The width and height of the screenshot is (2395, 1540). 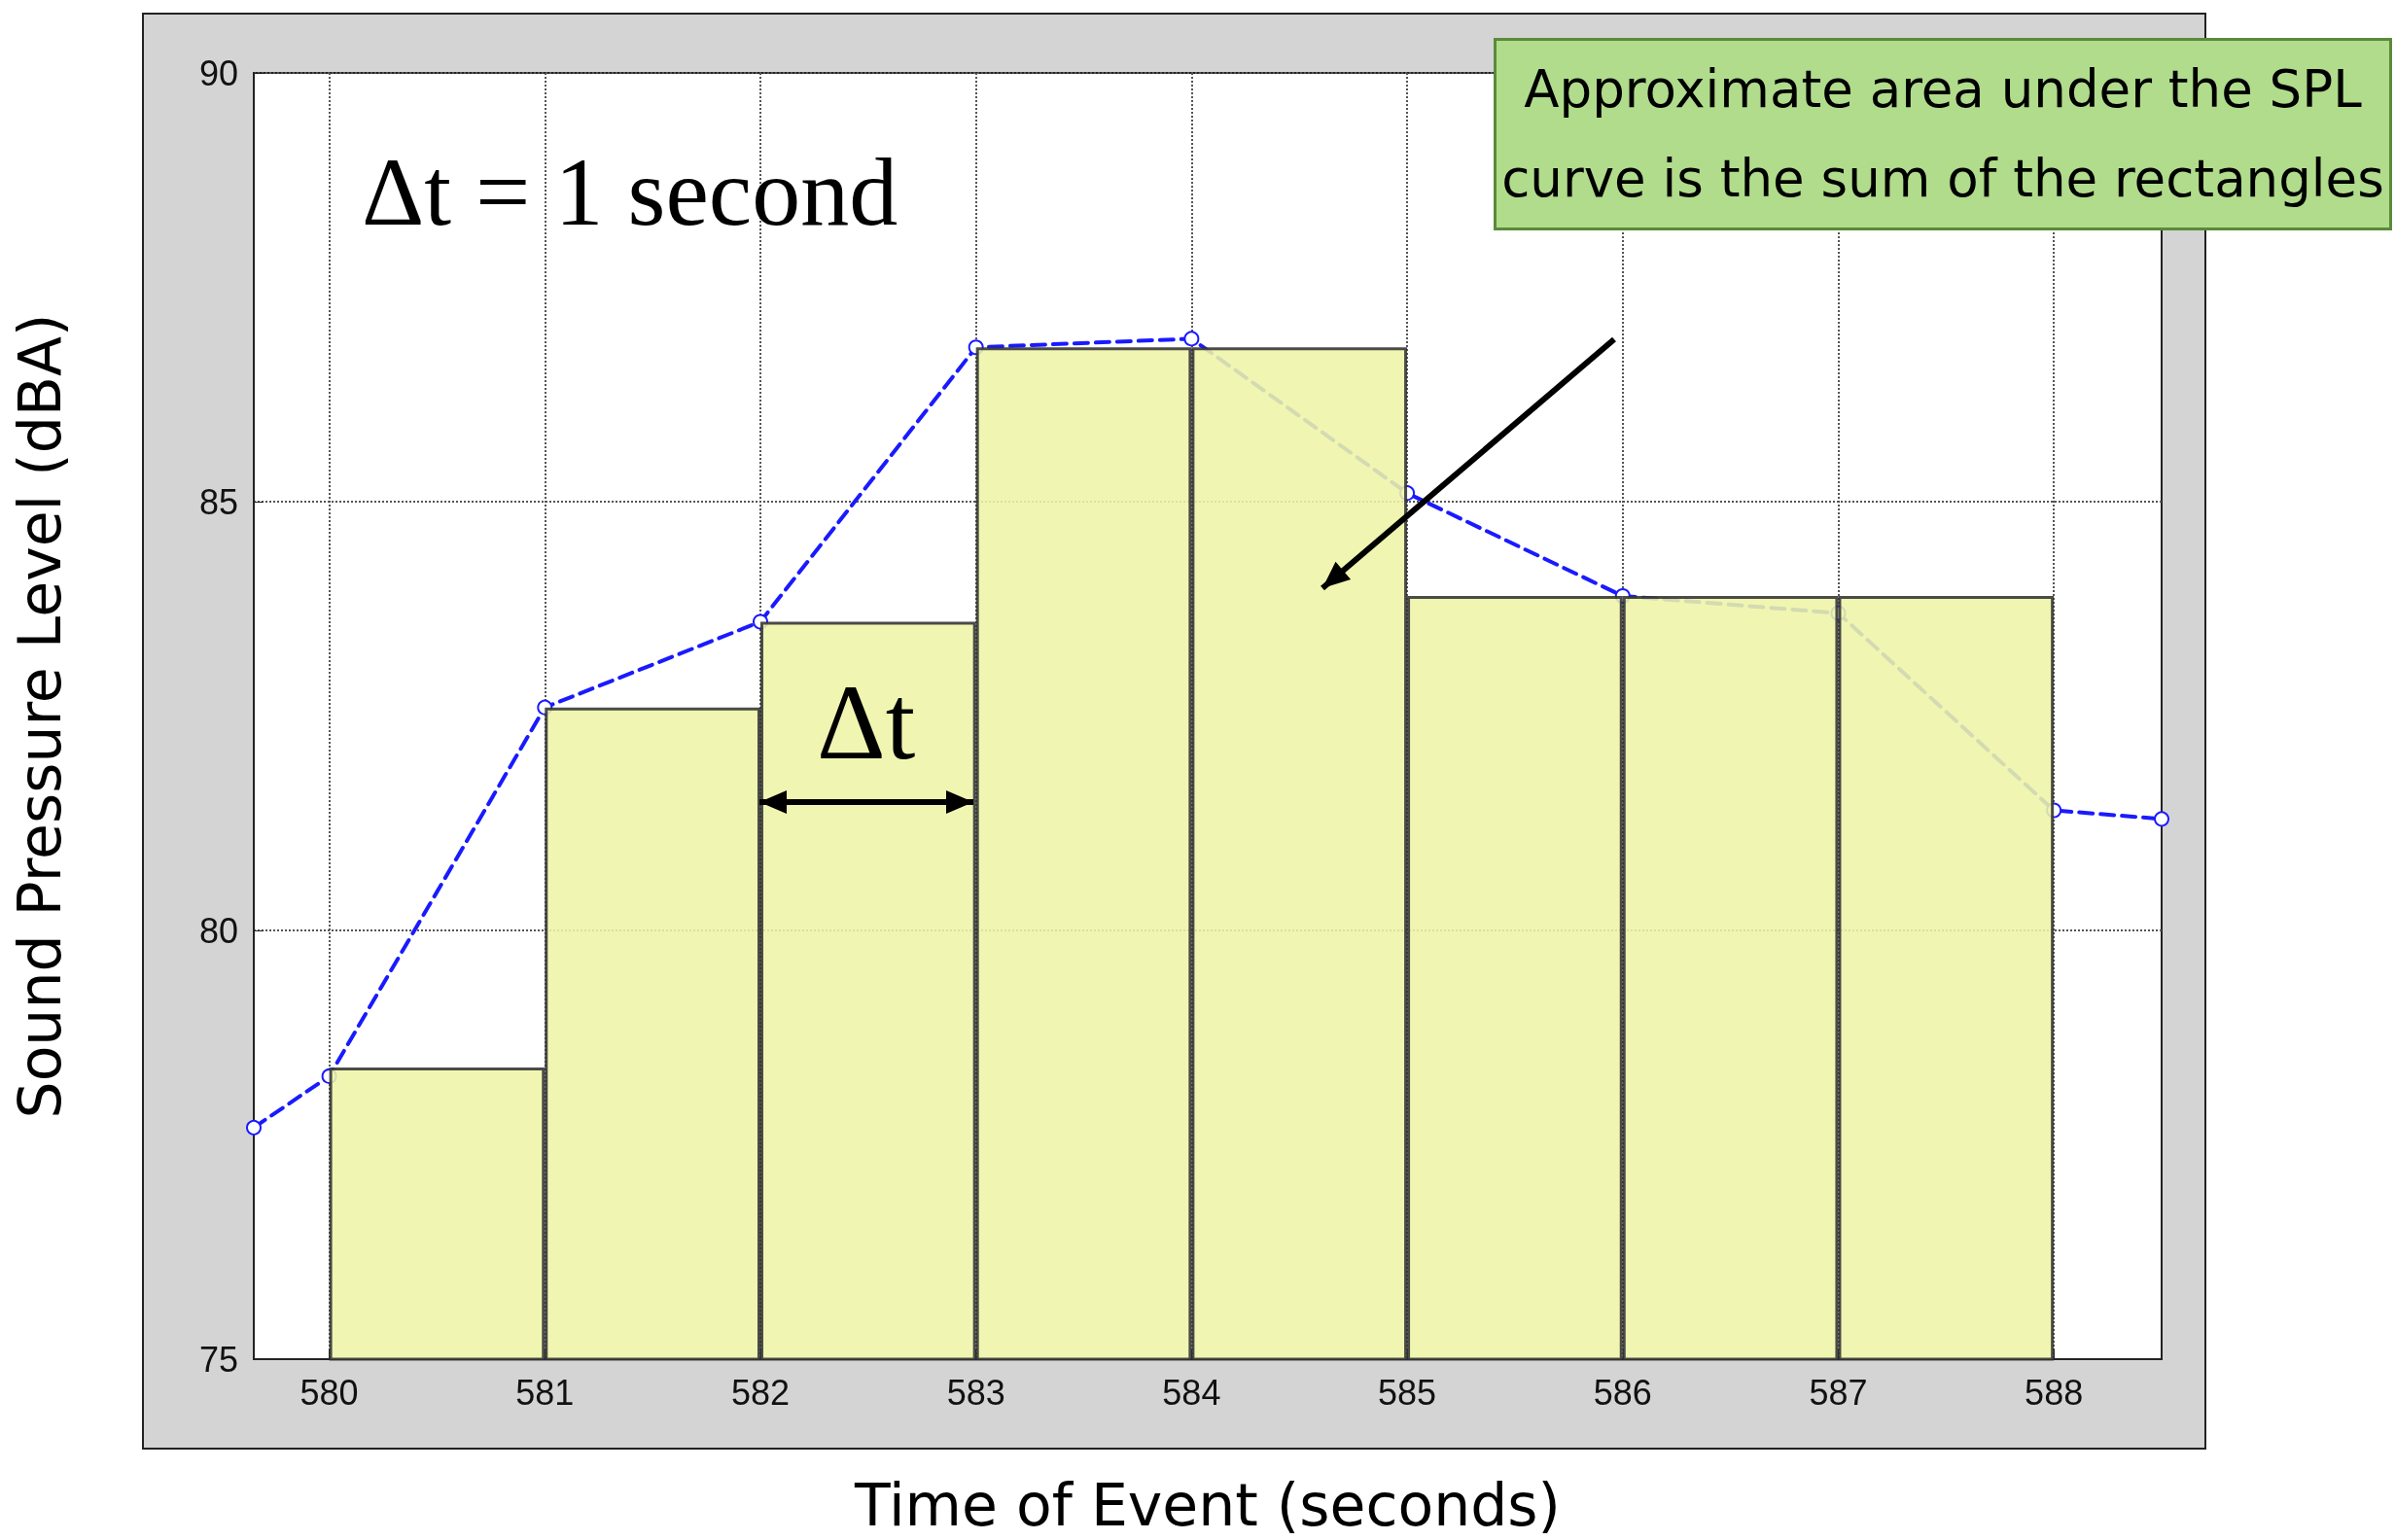 What do you see at coordinates (218, 930) in the screenshot?
I see `y-tick-label: 80` at bounding box center [218, 930].